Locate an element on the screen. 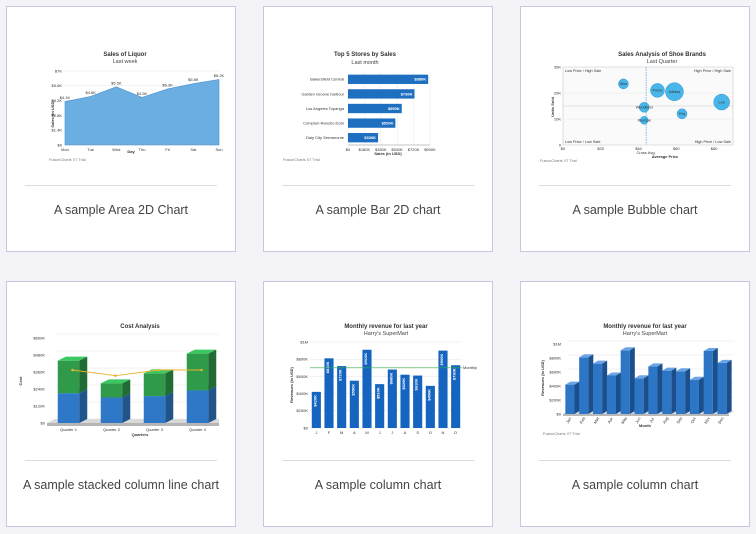 The width and height of the screenshot is (756, 534). x-tick-label: Quarter 2 is located at coordinates (112, 429).